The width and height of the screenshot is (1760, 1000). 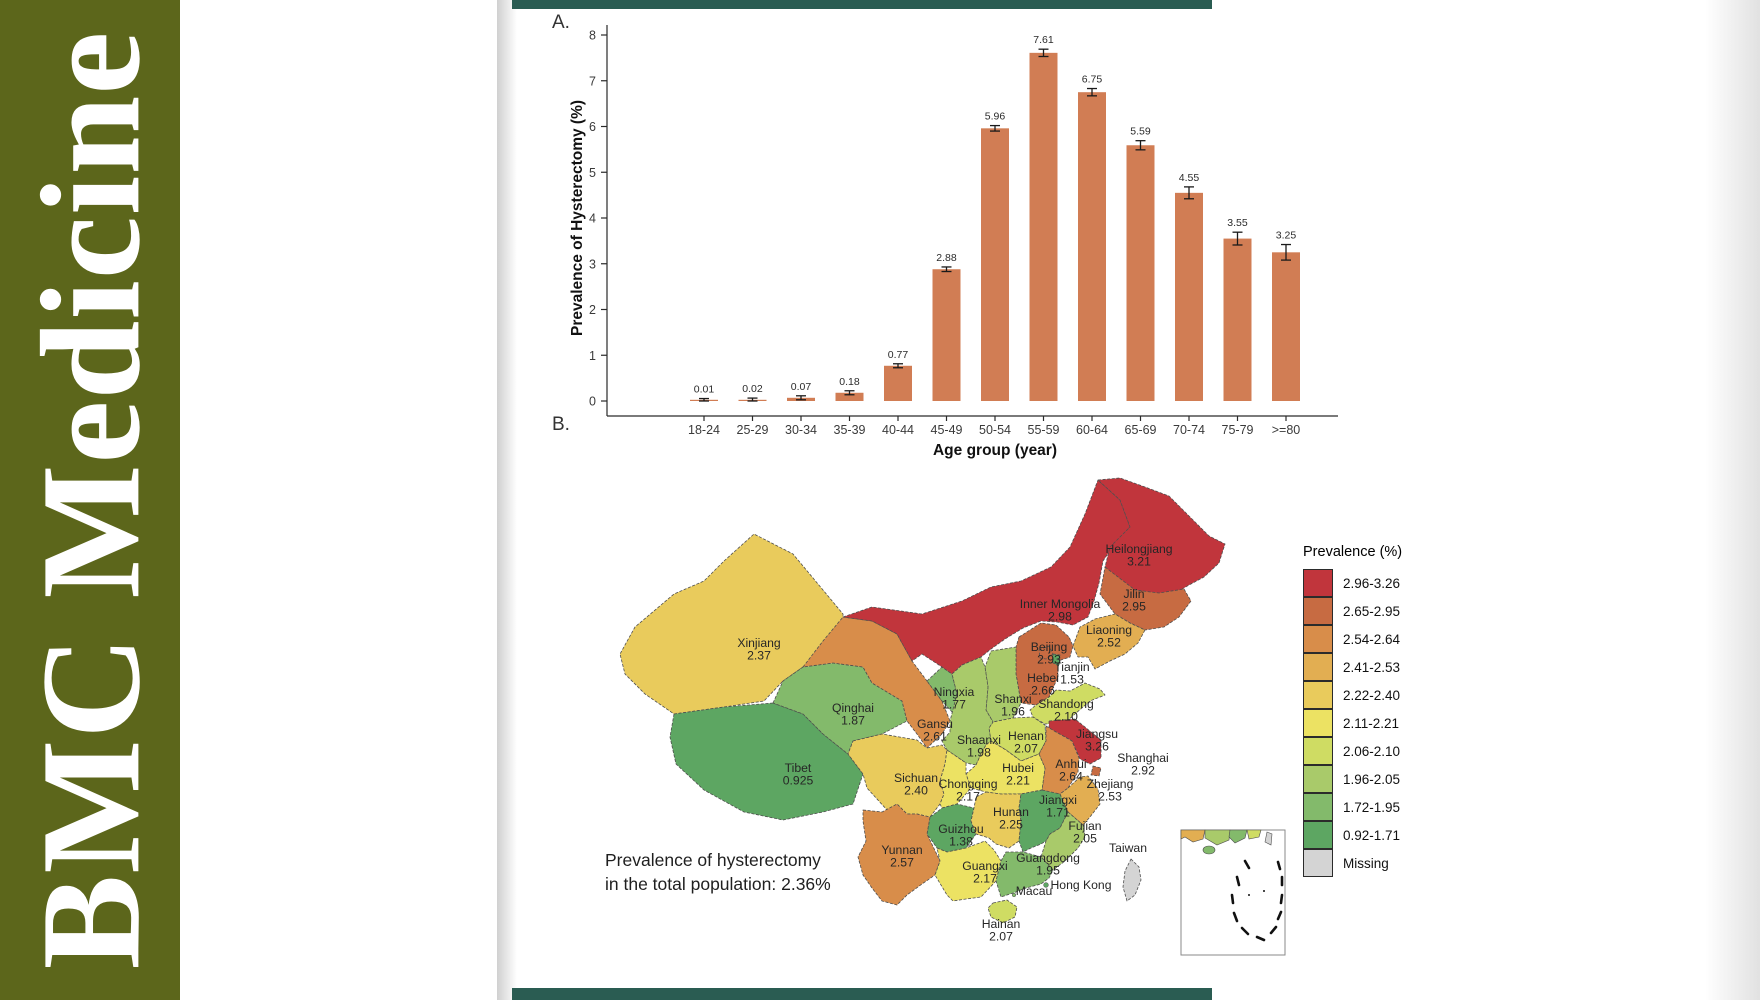 I want to click on bar-value-label: 6.75, so click(x=1092, y=80).